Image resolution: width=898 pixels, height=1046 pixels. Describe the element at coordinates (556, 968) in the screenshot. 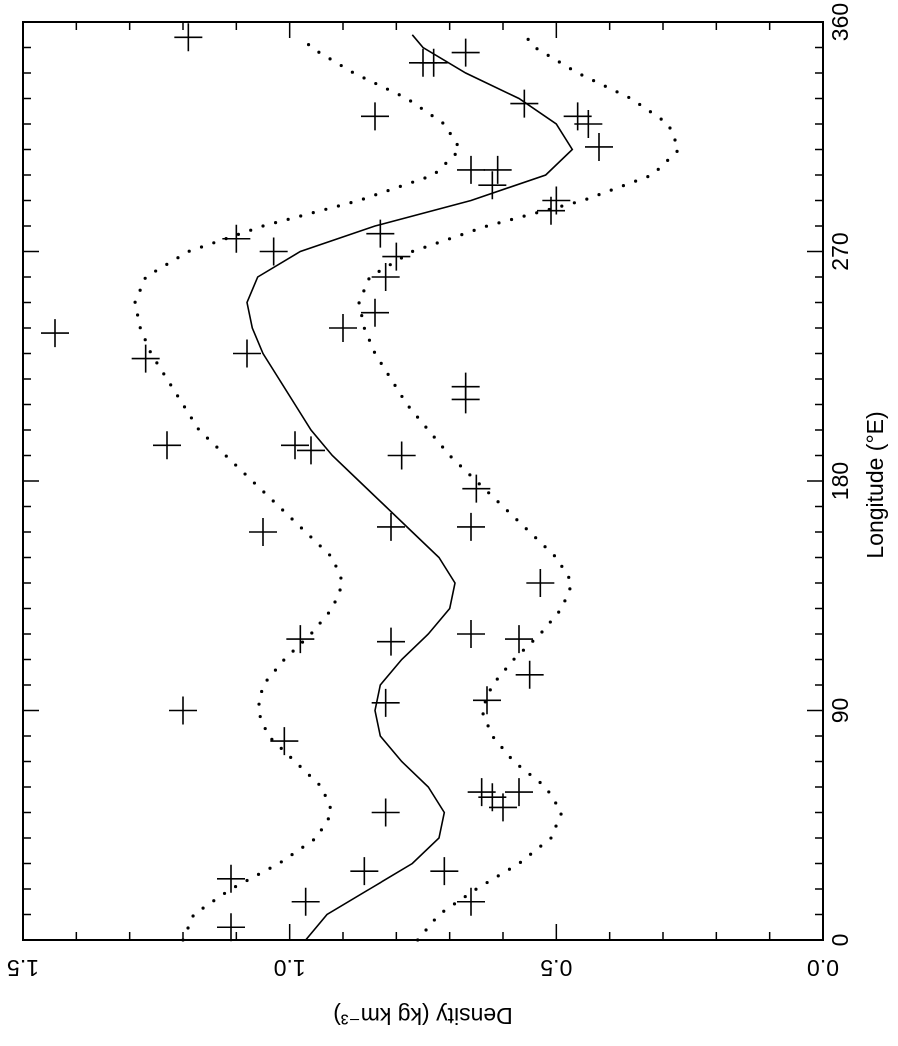

I see `y-tick-label: 0.5` at that location.